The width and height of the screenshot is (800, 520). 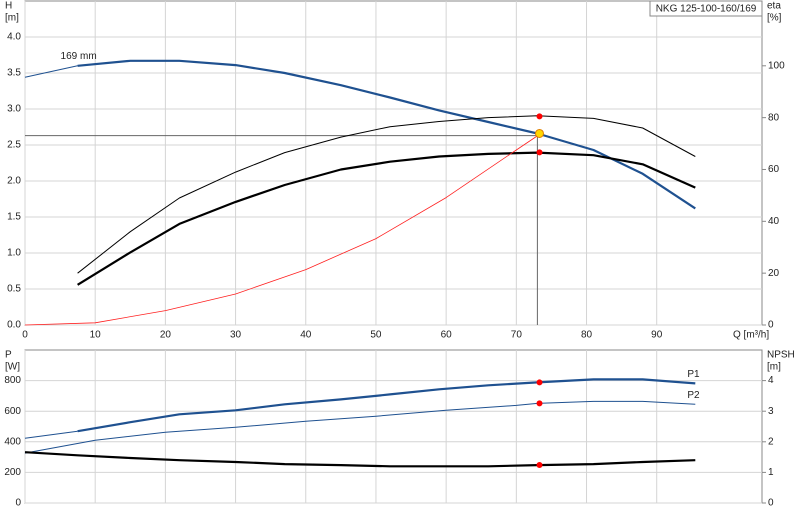 I want to click on y-axis-label: H, so click(x=8, y=6).